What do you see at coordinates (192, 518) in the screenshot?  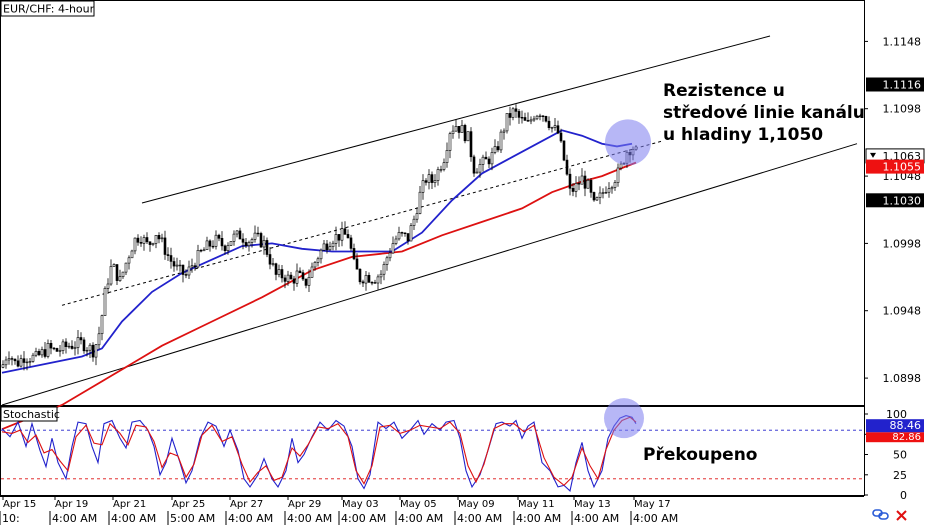 I see `time-label: 5:00 AM` at bounding box center [192, 518].